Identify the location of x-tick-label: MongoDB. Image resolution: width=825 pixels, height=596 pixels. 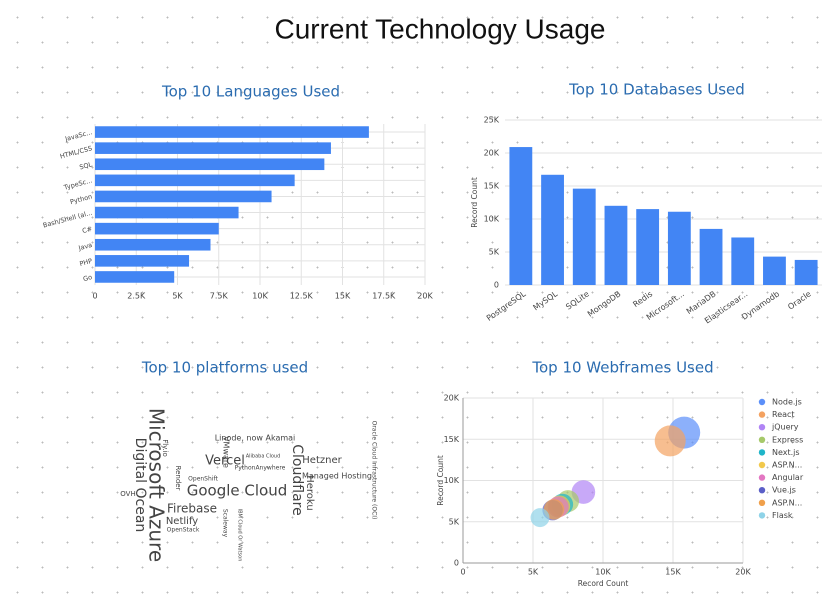
(604, 303).